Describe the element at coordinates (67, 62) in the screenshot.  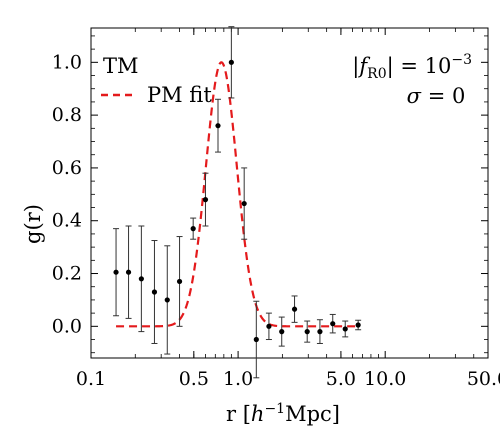
I see `y-tick-label: 1.0` at that location.